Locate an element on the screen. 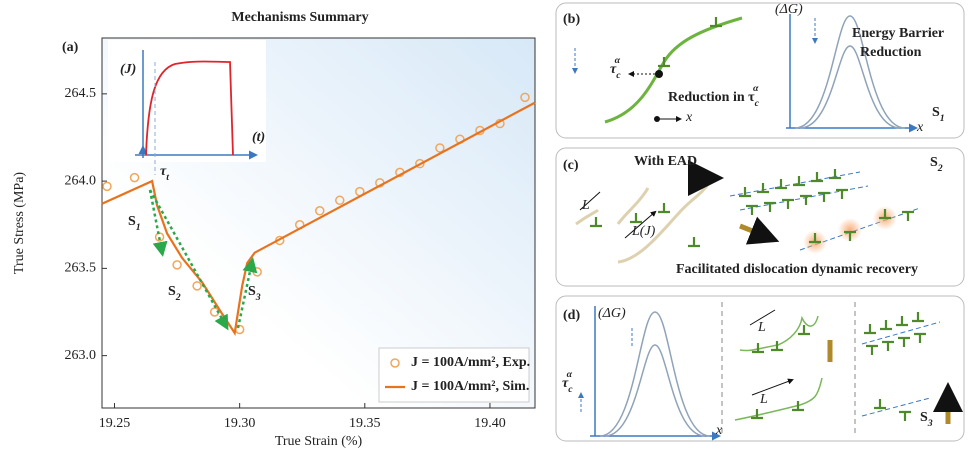  y-tick-label: 263.0 is located at coordinates (81, 355).